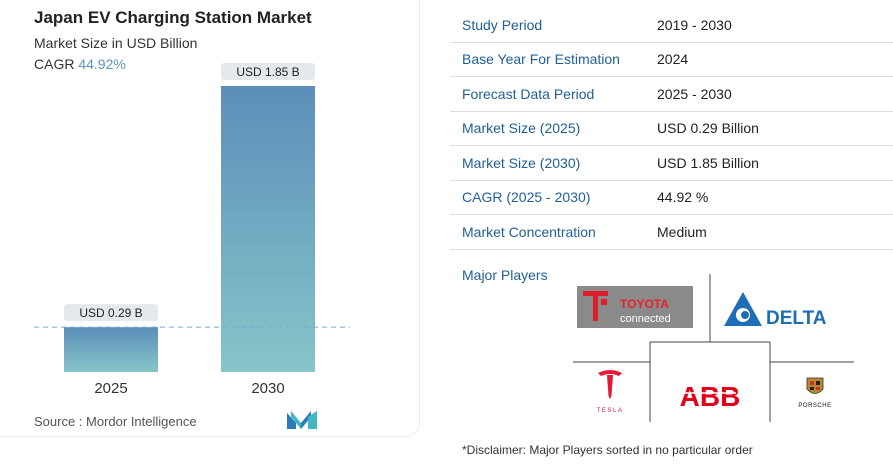 This screenshot has width=893, height=476. What do you see at coordinates (775, 197) in the screenshot?
I see `stat-value: 44.92 %` at bounding box center [775, 197].